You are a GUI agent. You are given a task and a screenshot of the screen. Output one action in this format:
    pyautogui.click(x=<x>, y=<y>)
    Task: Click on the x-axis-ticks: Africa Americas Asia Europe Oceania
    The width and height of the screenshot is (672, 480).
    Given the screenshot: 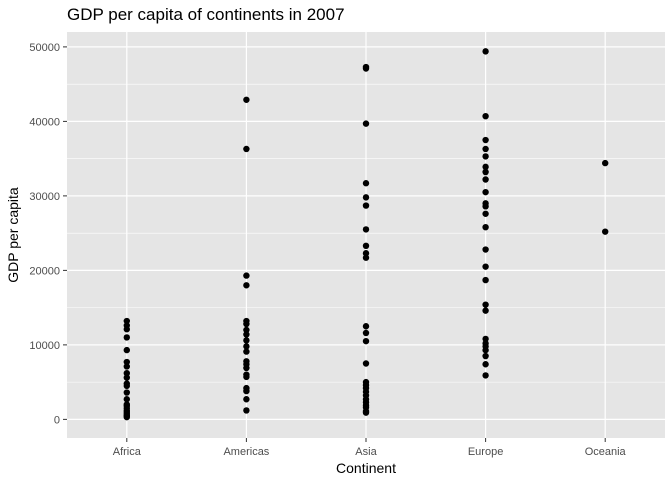 What is the action you would take?
    pyautogui.click(x=370, y=448)
    